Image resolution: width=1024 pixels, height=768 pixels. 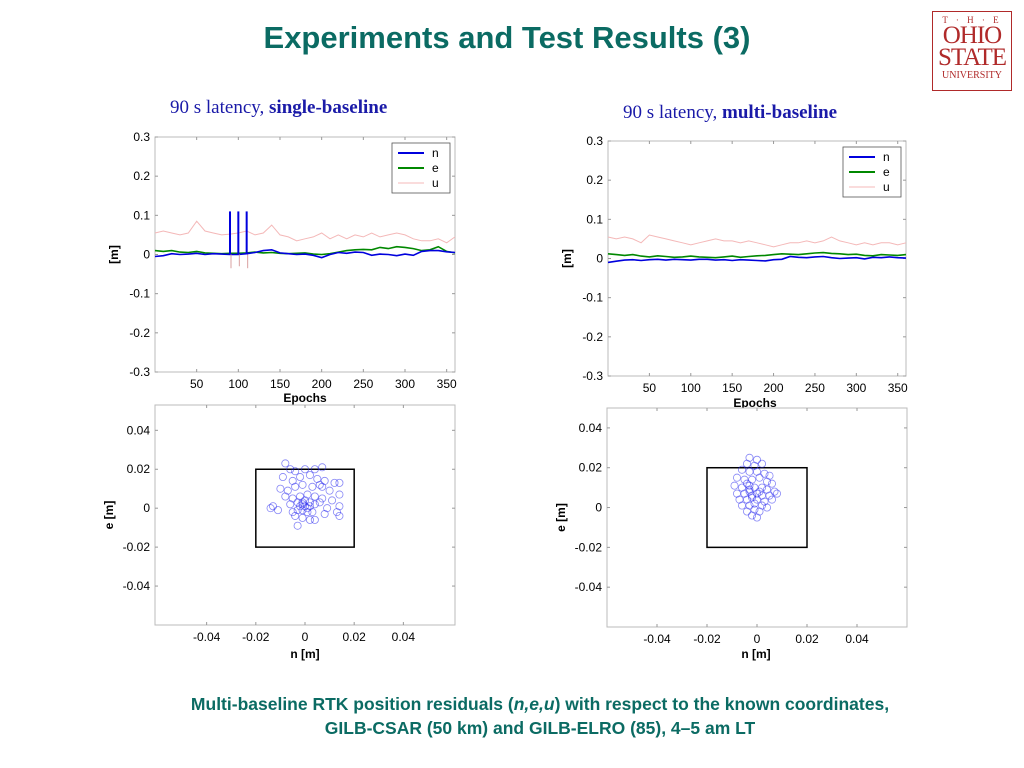 What do you see at coordinates (594, 219) in the screenshot?
I see `y-tick-label: 0.1` at bounding box center [594, 219].